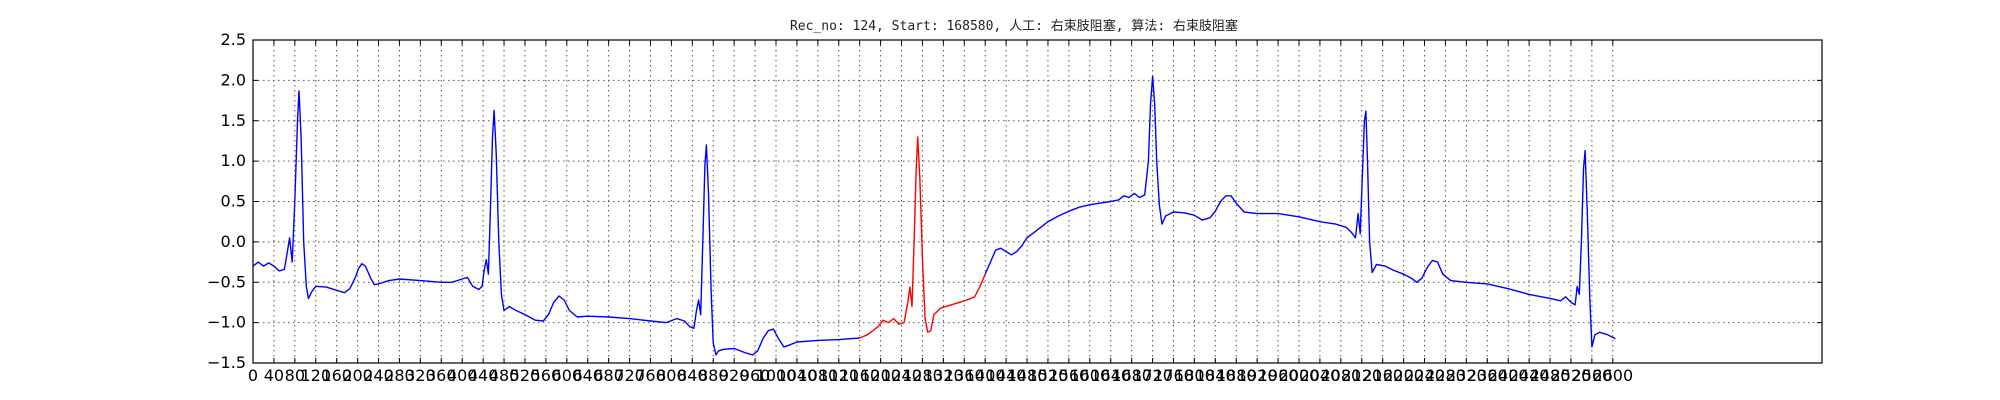  What do you see at coordinates (1424, 375) in the screenshot?
I see `x-tick-label: 2240` at bounding box center [1424, 375].